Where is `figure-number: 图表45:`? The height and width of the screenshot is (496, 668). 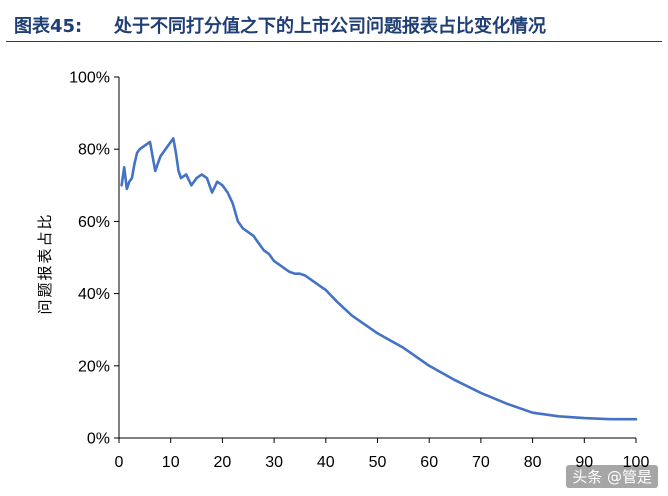
figure-number: 图表45: is located at coordinates (48, 26).